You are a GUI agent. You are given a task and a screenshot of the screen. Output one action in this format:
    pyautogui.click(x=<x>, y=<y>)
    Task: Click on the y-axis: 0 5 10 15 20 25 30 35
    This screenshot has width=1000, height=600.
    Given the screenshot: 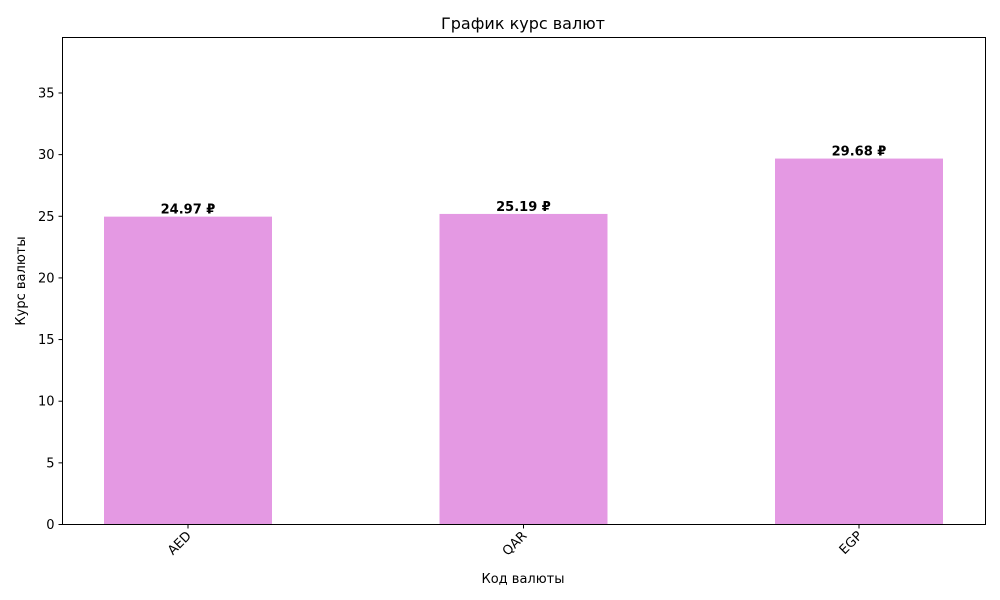 What is the action you would take?
    pyautogui.click(x=50, y=309)
    